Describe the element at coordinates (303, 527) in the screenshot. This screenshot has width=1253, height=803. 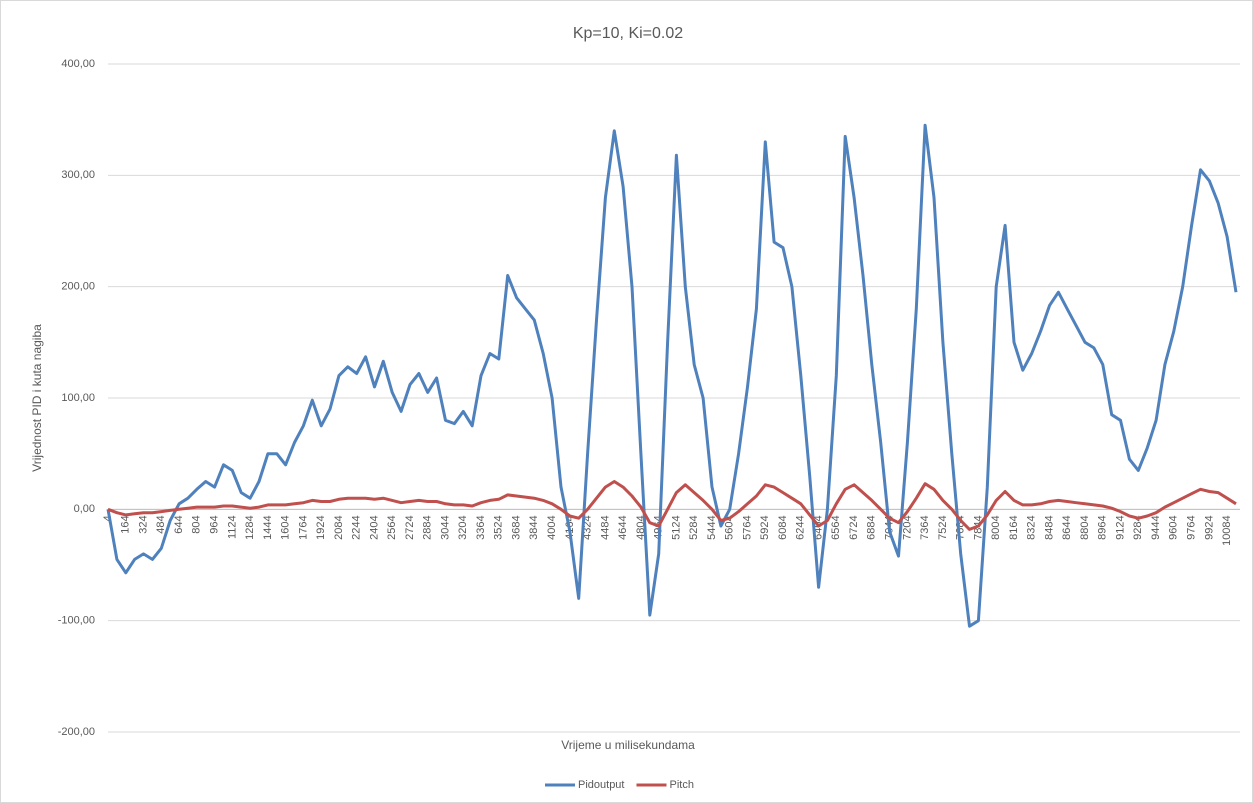
I see `x-tick-label: 1764` at that location.